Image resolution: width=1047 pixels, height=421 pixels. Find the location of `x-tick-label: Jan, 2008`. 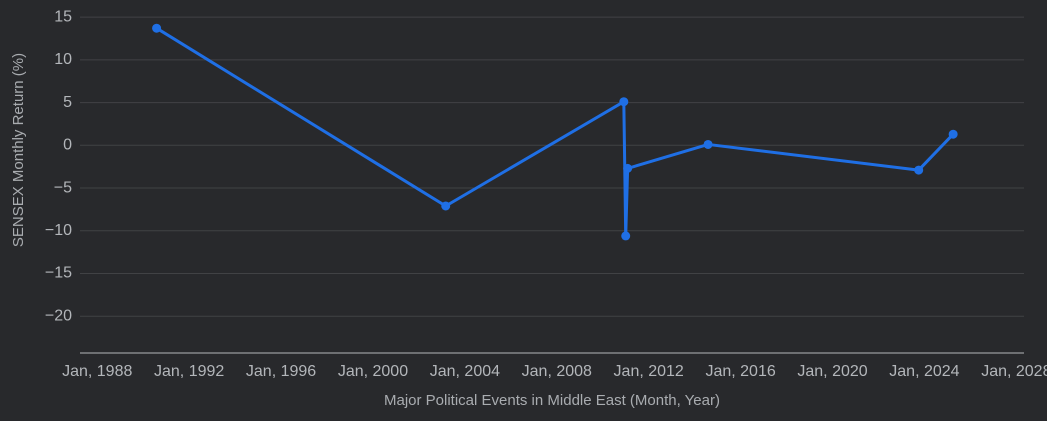

x-tick-label: Jan, 2008 is located at coordinates (557, 371).